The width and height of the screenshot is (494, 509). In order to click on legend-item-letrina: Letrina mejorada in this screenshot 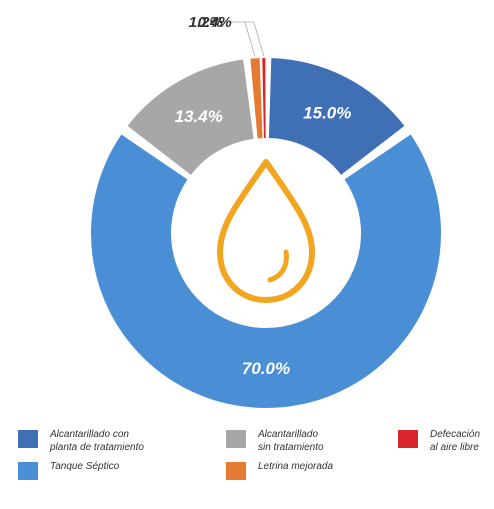, I will do `click(279, 470)`.